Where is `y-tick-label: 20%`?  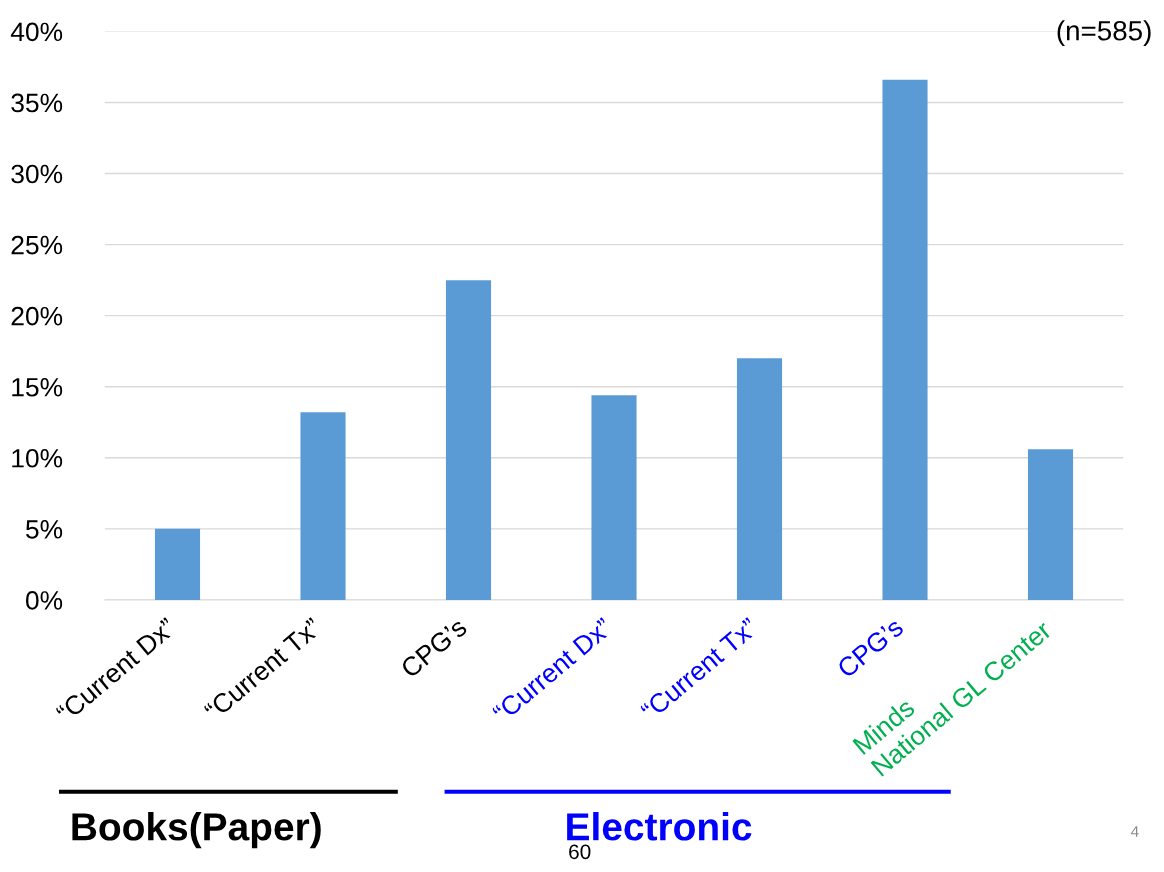 y-tick-label: 20% is located at coordinates (37, 316).